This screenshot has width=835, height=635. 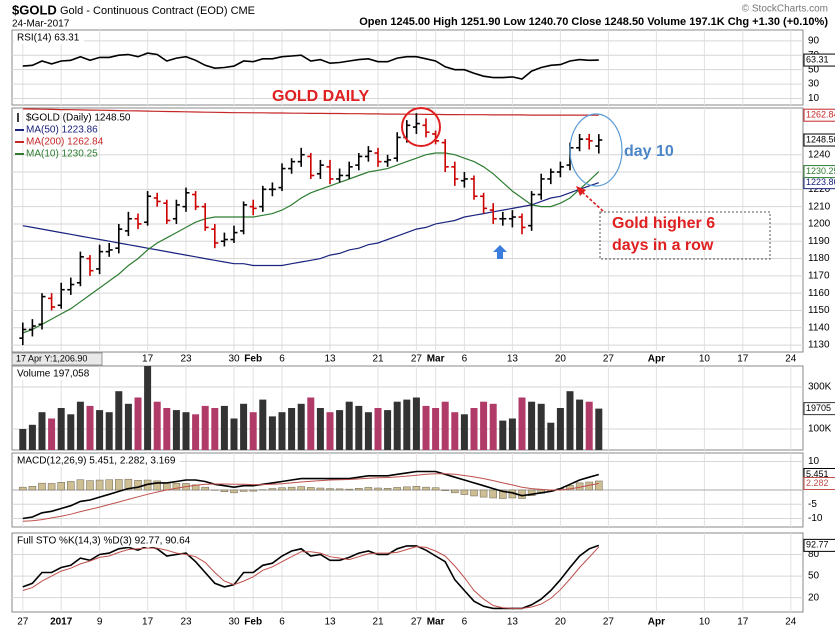 I want to click on last-value-label: 19705, so click(x=818, y=408).